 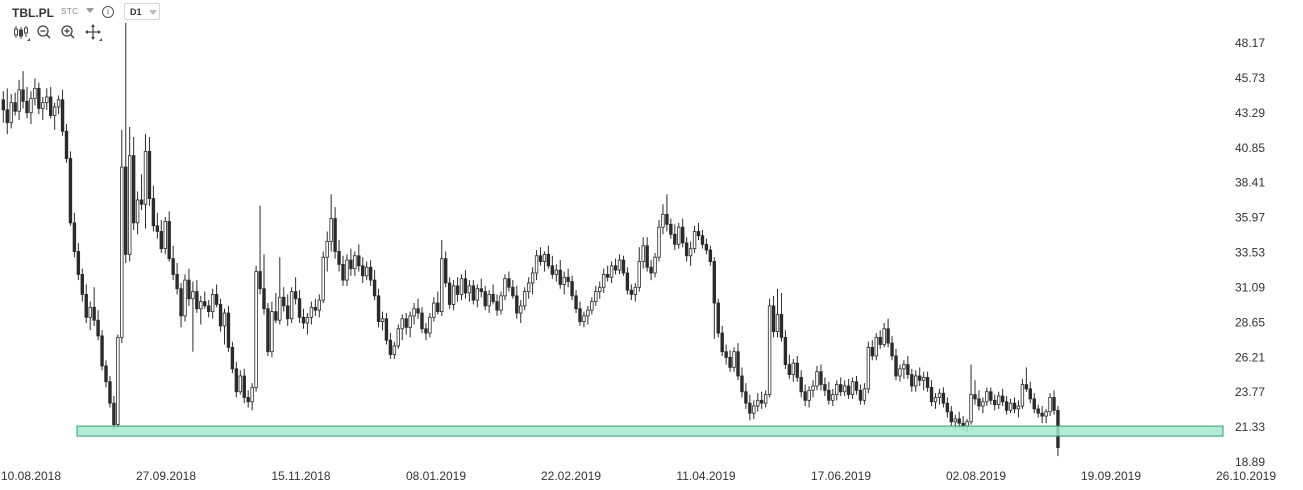 I want to click on price-tick-label: 40.85, so click(x=1250, y=148).